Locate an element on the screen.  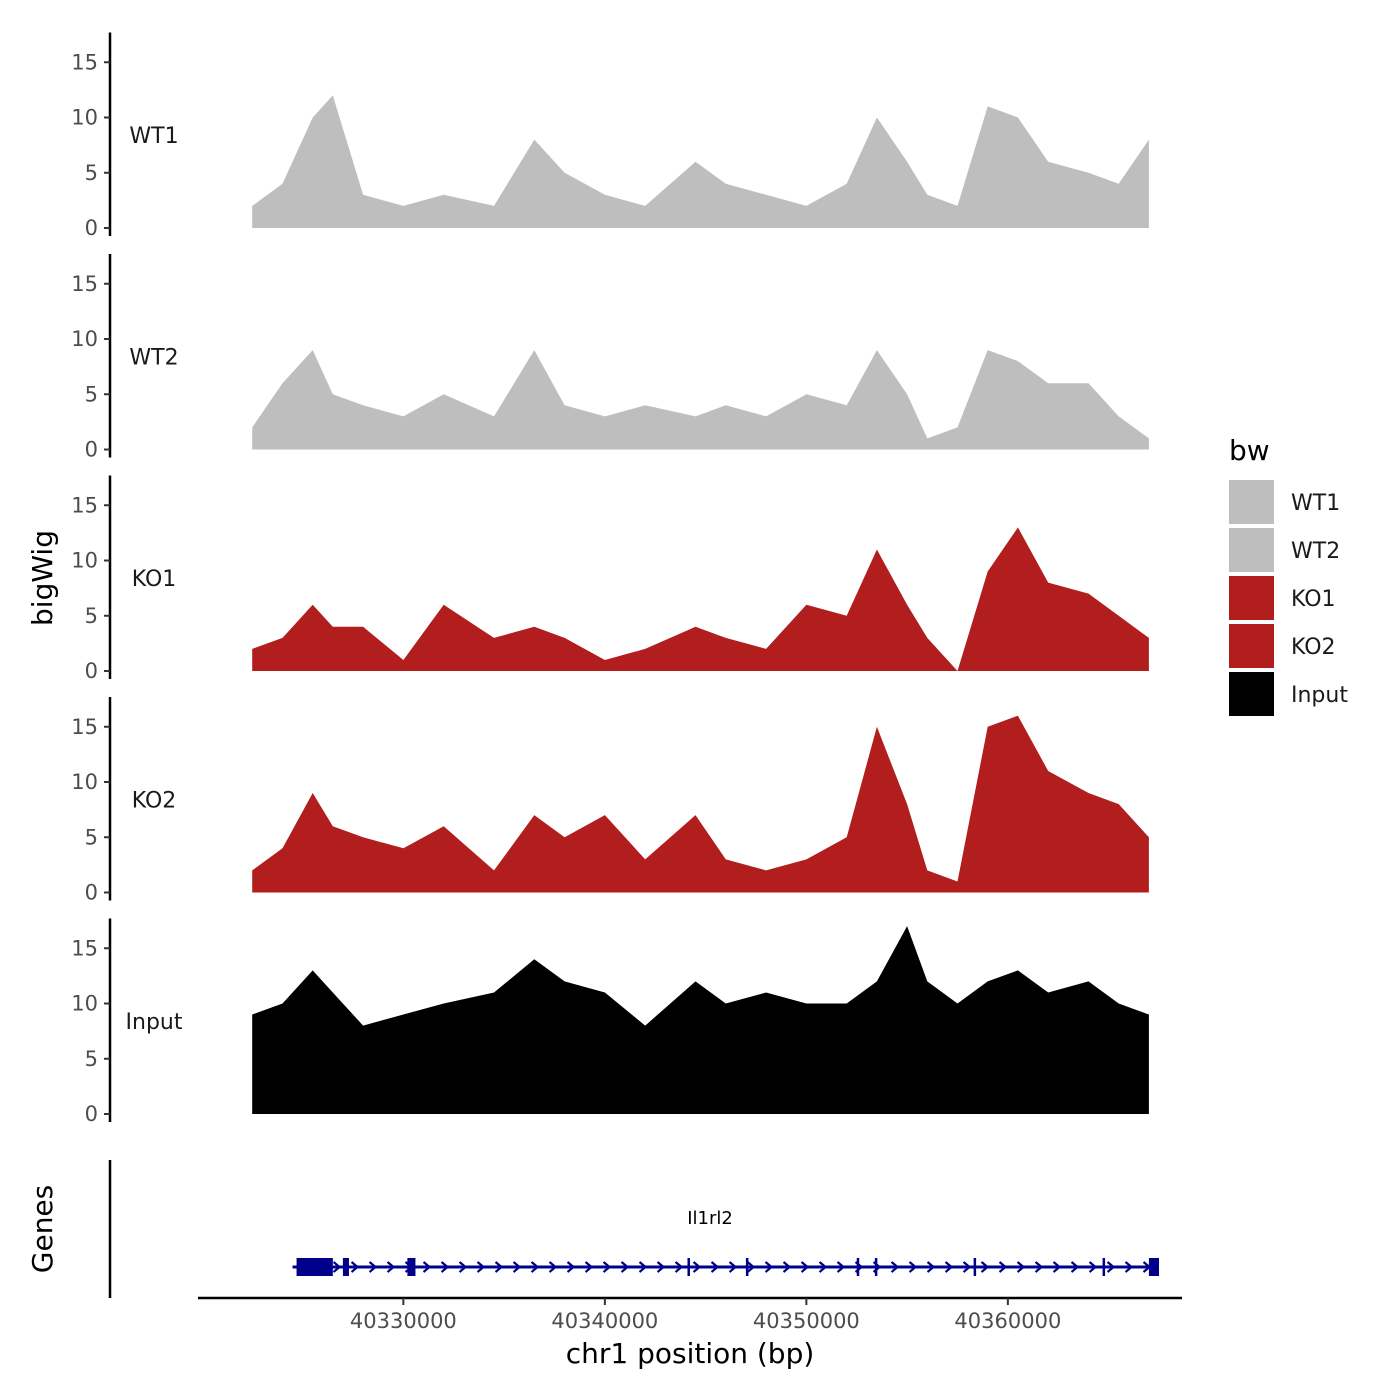
track-label: KO2 is located at coordinates (154, 801).